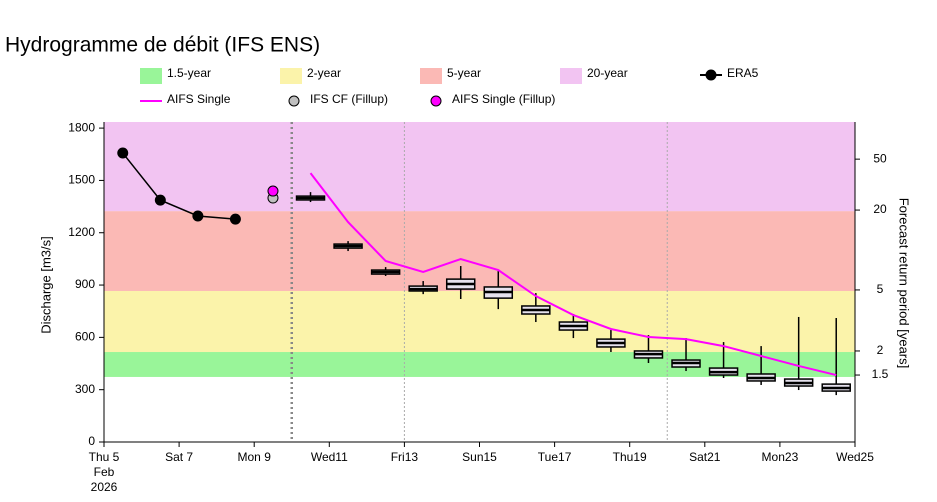 Image resolution: width=937 pixels, height=502 pixels. What do you see at coordinates (880, 158) in the screenshot?
I see `y2-tick-label: 50` at bounding box center [880, 158].